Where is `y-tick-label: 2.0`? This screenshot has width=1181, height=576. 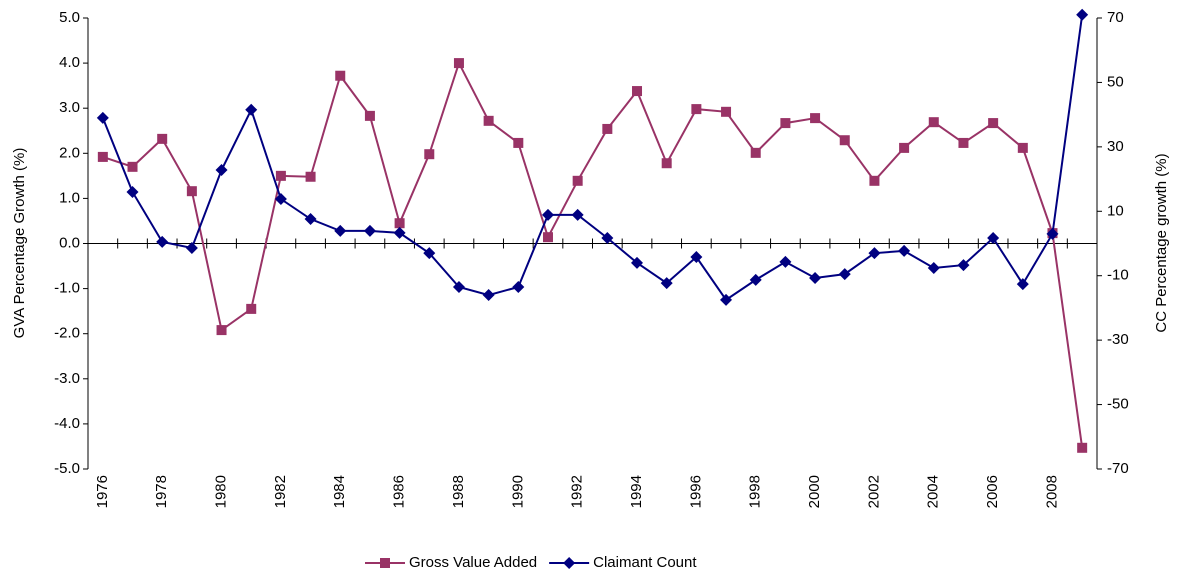 y-tick-label: 2.0 is located at coordinates (69, 152).